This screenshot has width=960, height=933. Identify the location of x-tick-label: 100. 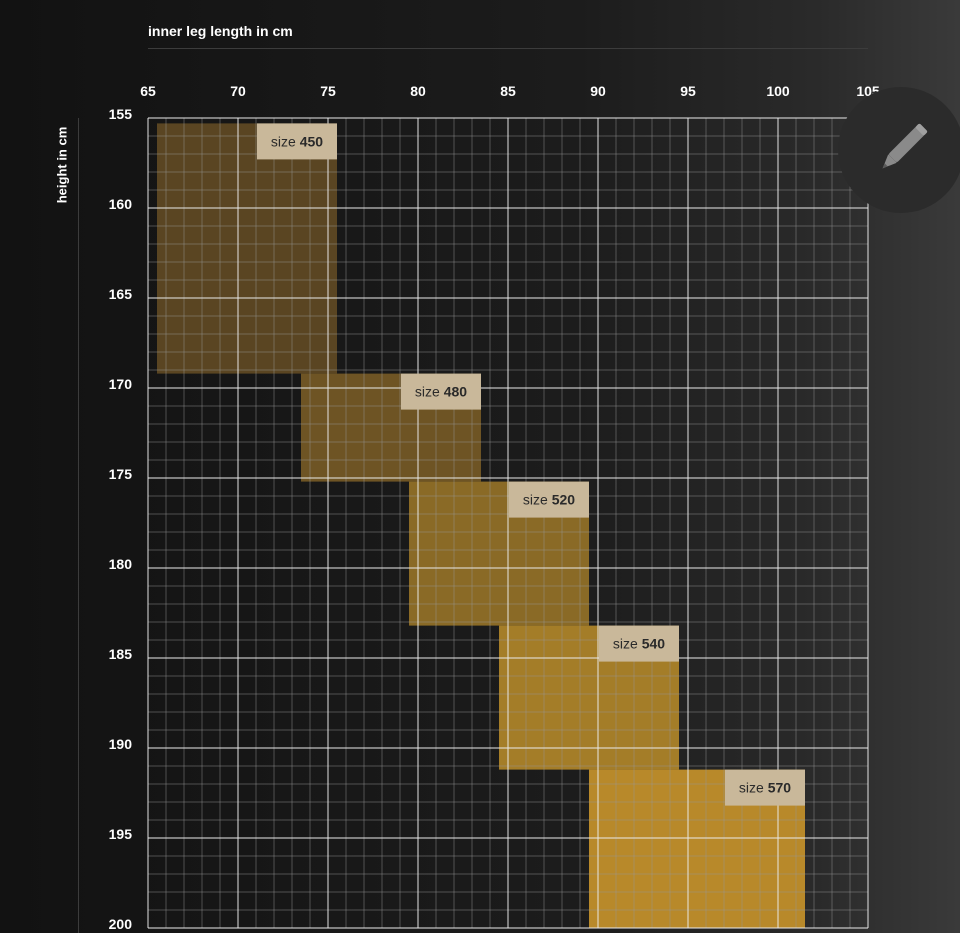
(778, 91).